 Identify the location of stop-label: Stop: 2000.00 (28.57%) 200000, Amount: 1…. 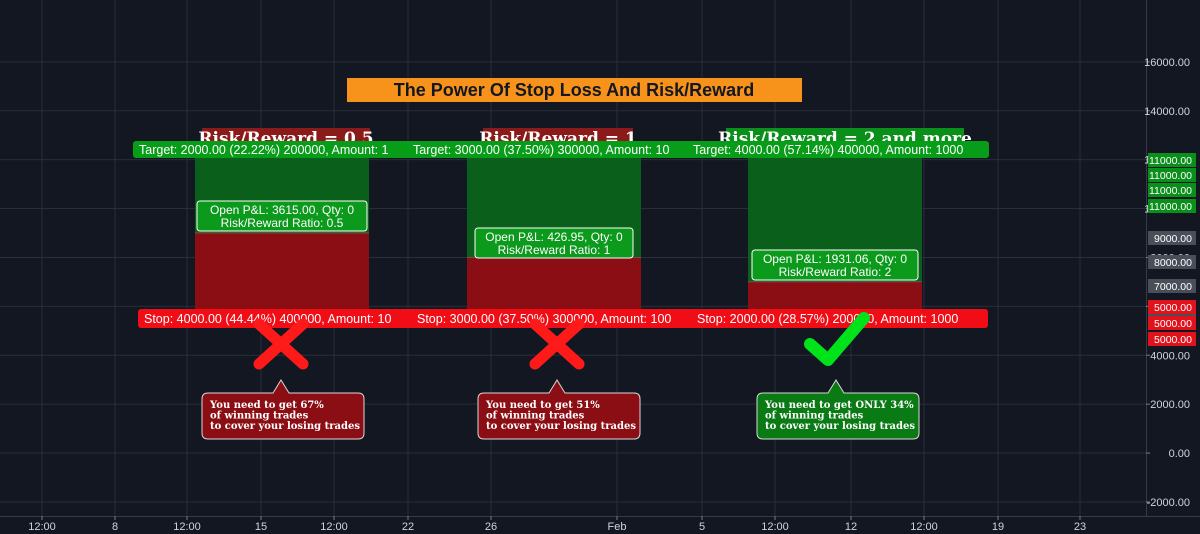
(827, 319).